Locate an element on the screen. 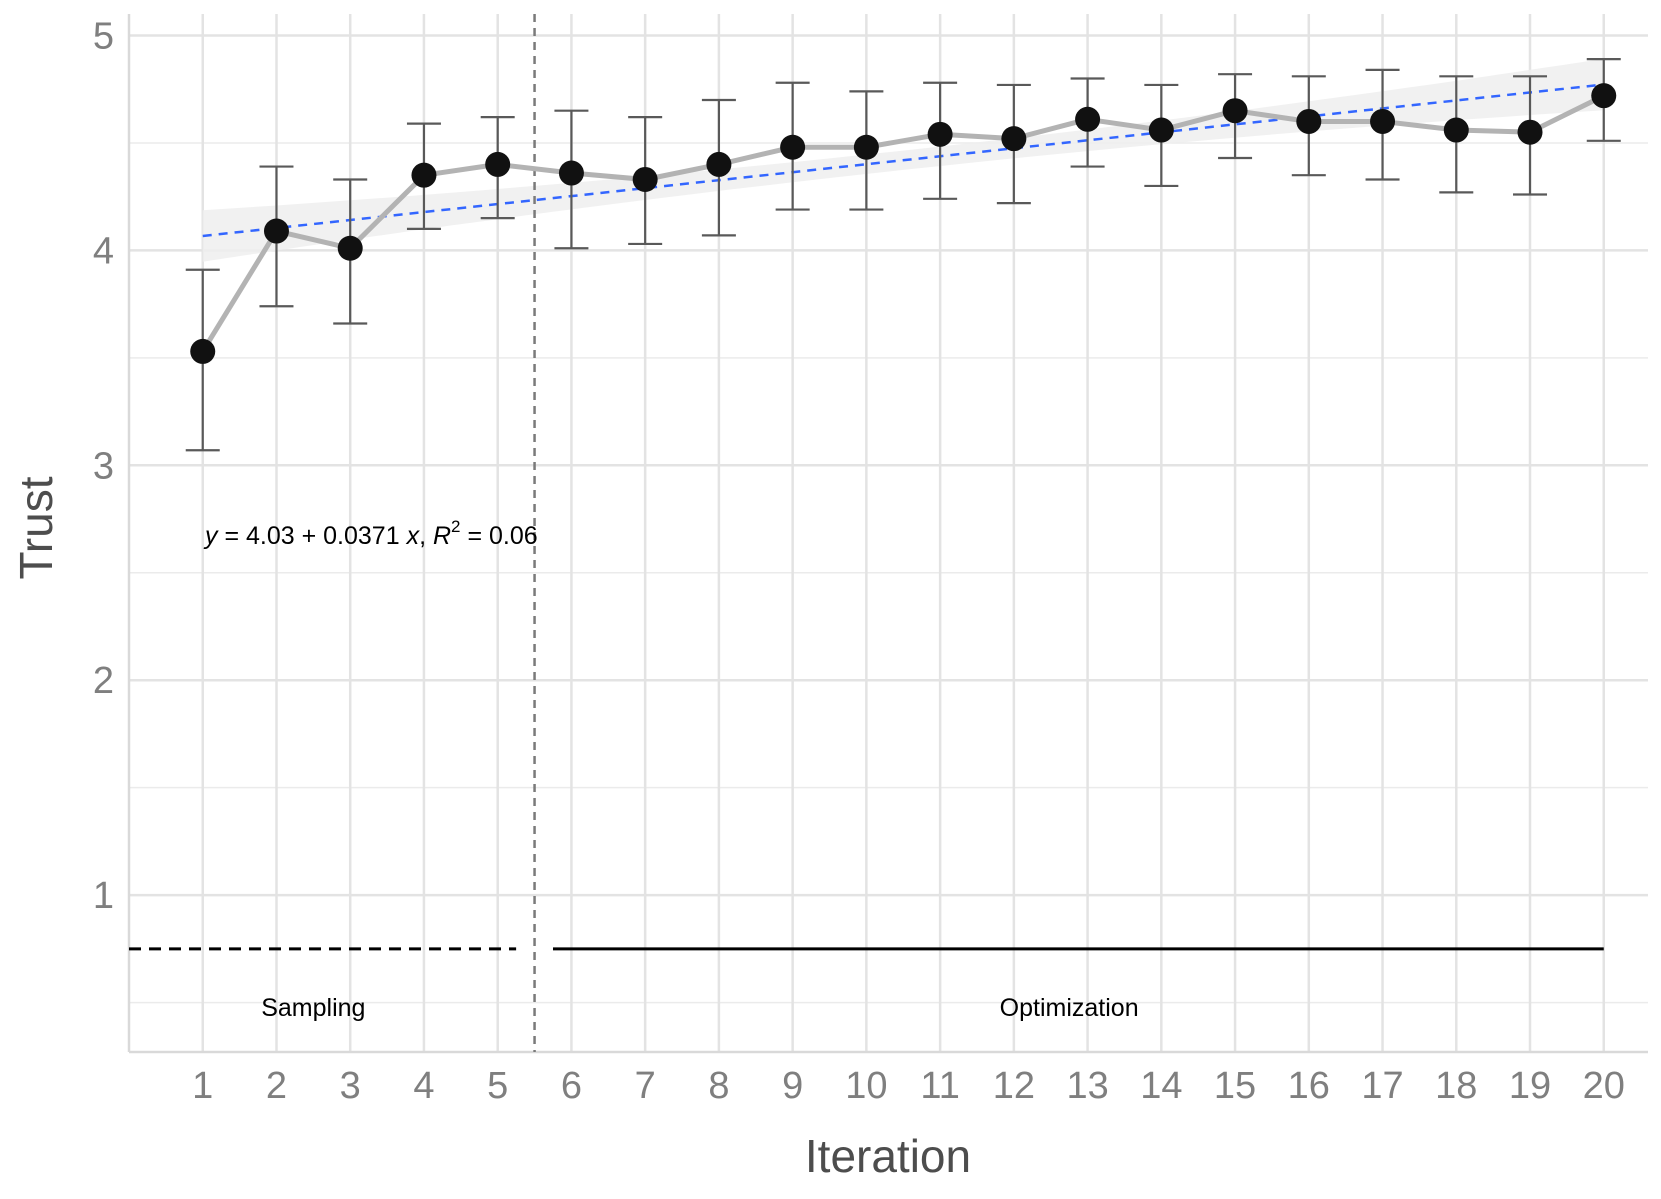 Image resolution: width=1661 pixels, height=1199 pixels. regression-equation: y = 4.03 + 0.0371 x, R2 = 0.06 is located at coordinates (370, 533).